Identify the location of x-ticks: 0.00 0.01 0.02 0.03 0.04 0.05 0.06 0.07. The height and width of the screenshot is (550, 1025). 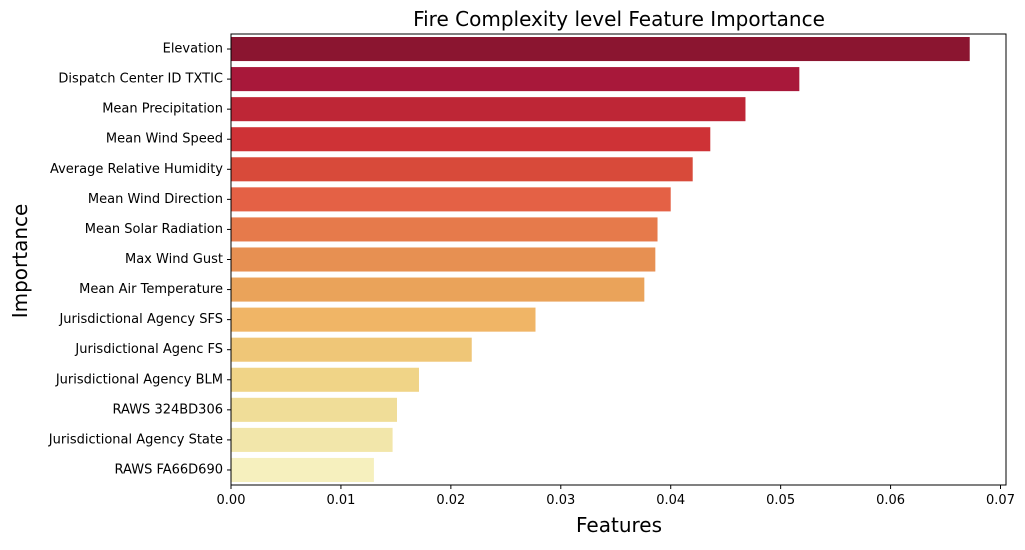
(616, 496).